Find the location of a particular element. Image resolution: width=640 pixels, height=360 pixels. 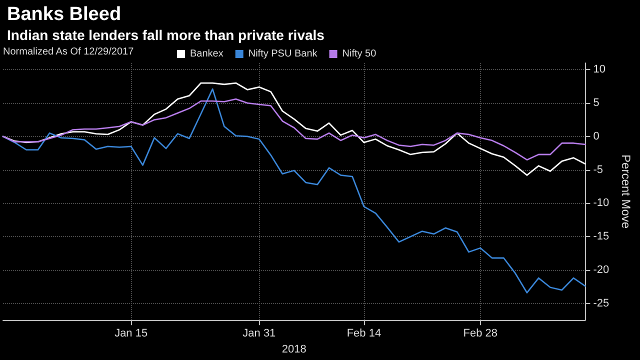

y-tick-label: -25 is located at coordinates (601, 303).